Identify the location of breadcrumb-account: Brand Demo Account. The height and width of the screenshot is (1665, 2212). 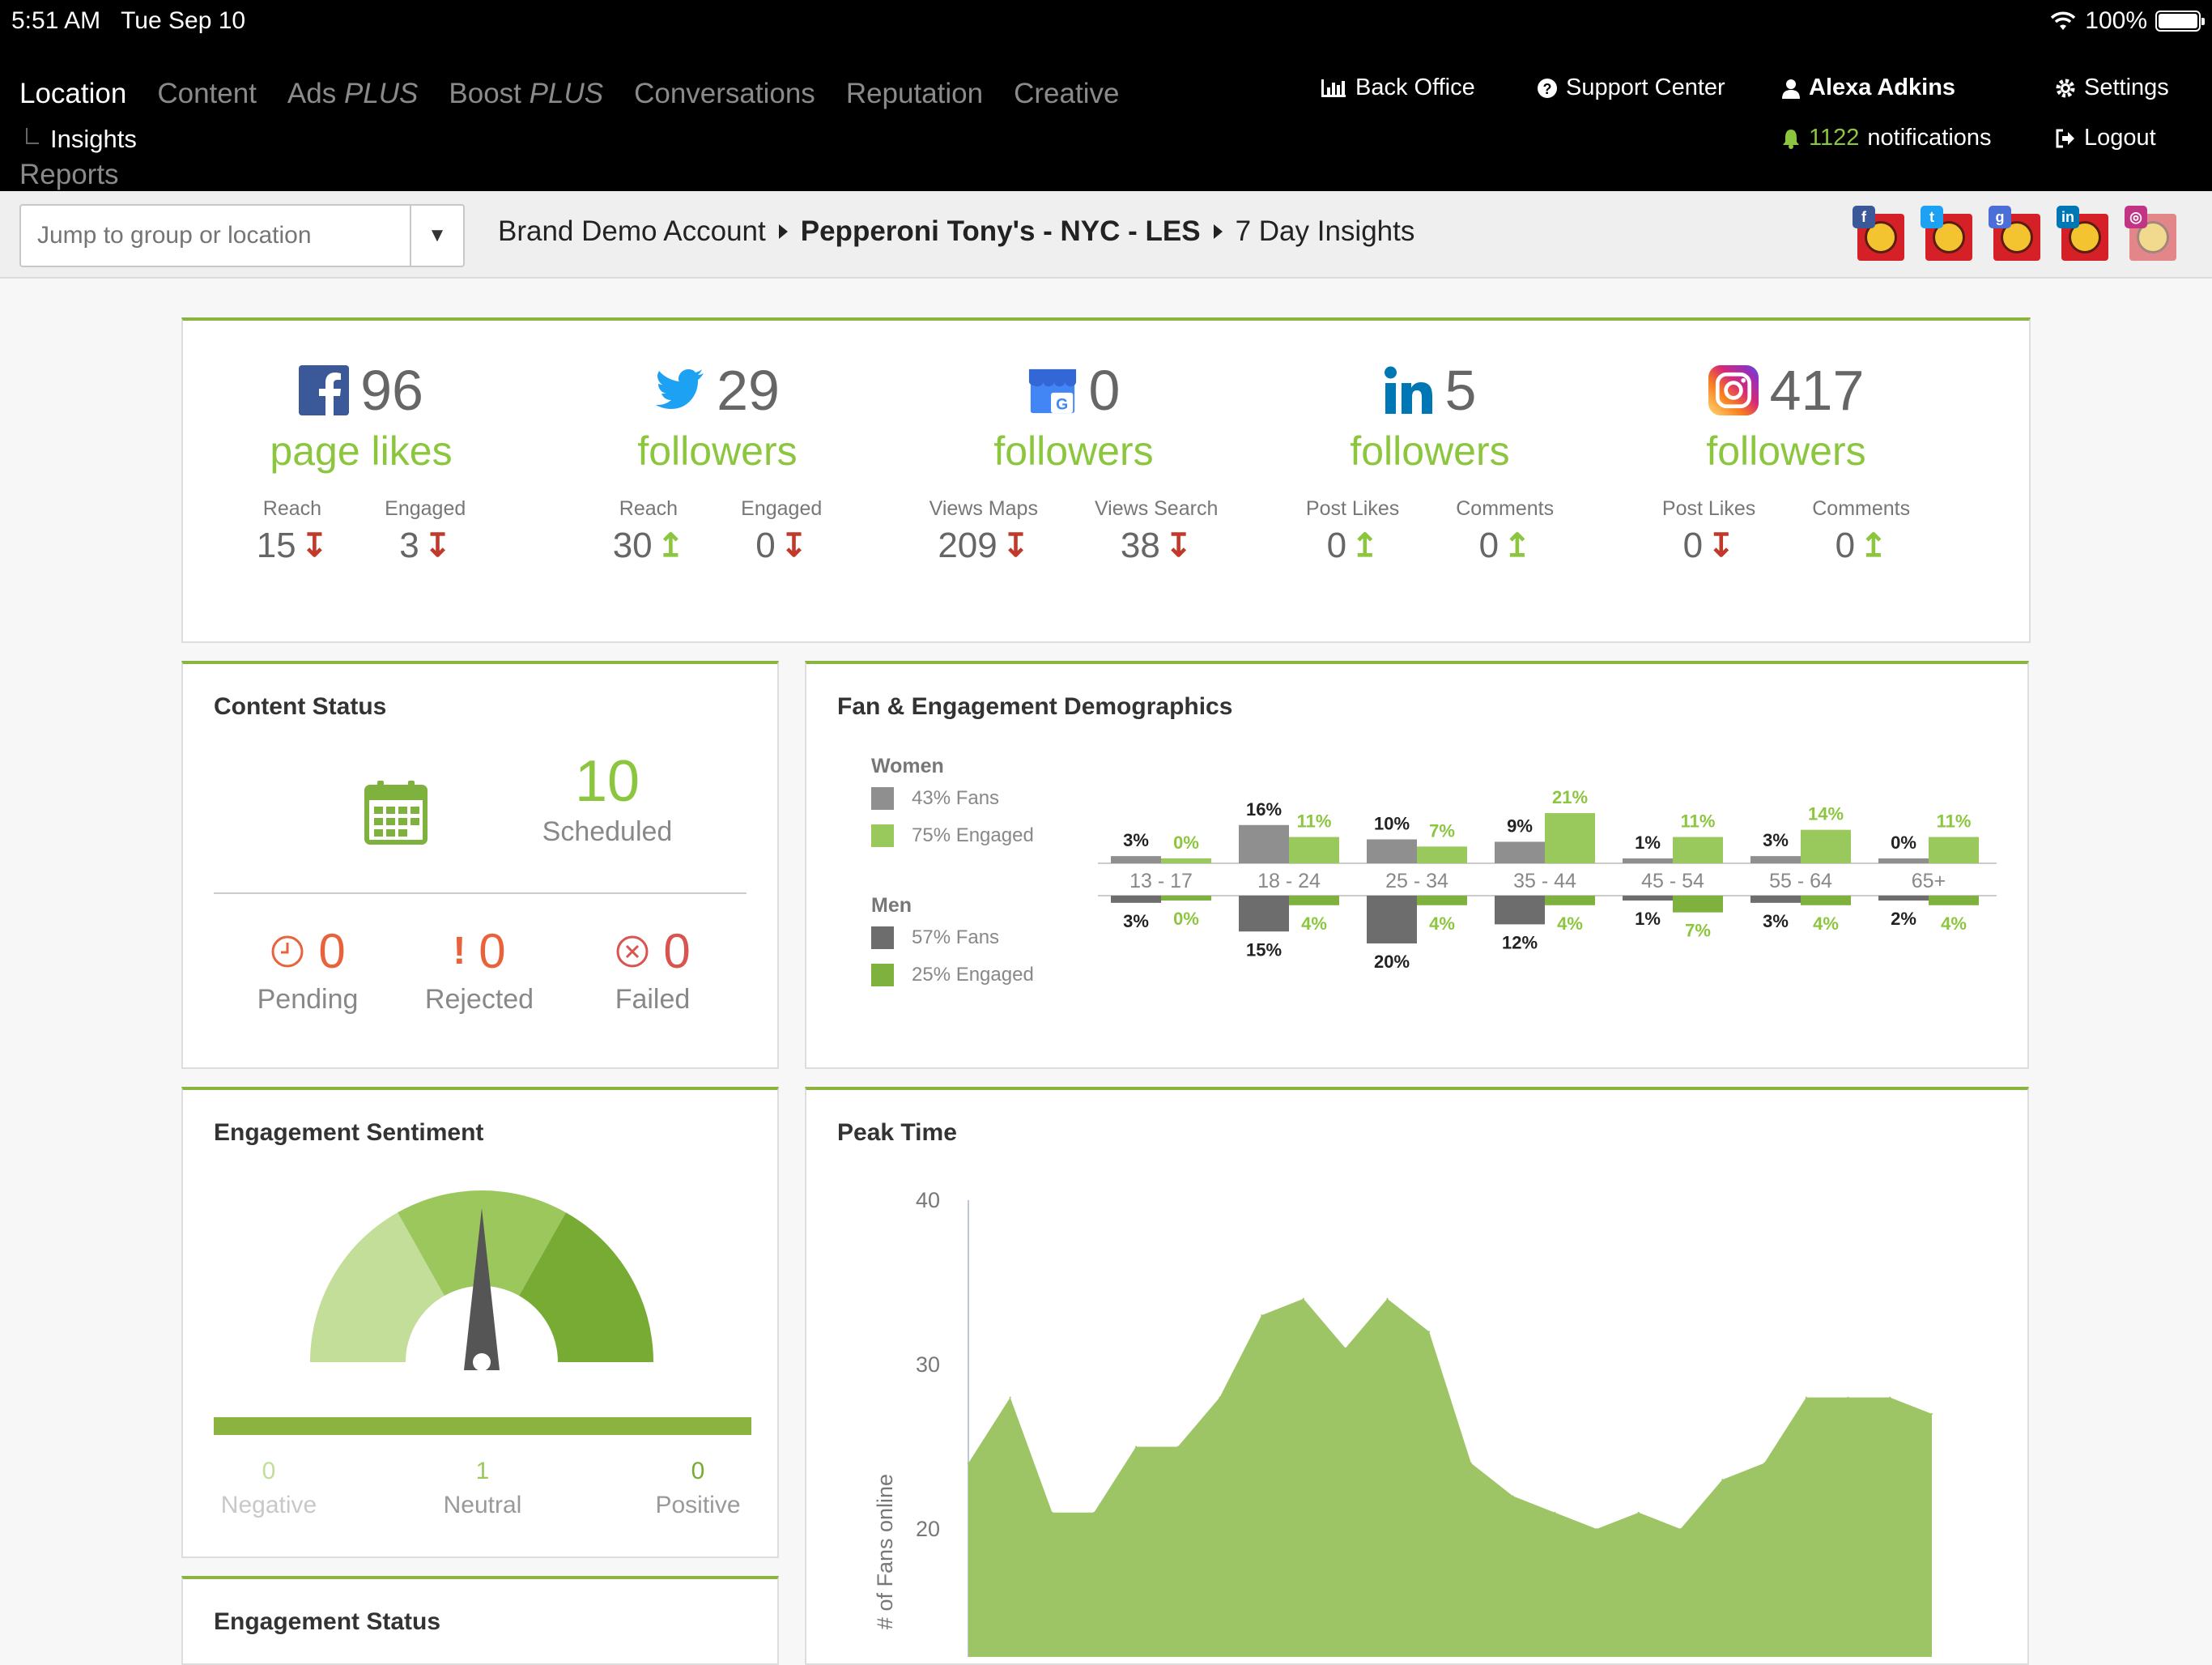
(632, 231).